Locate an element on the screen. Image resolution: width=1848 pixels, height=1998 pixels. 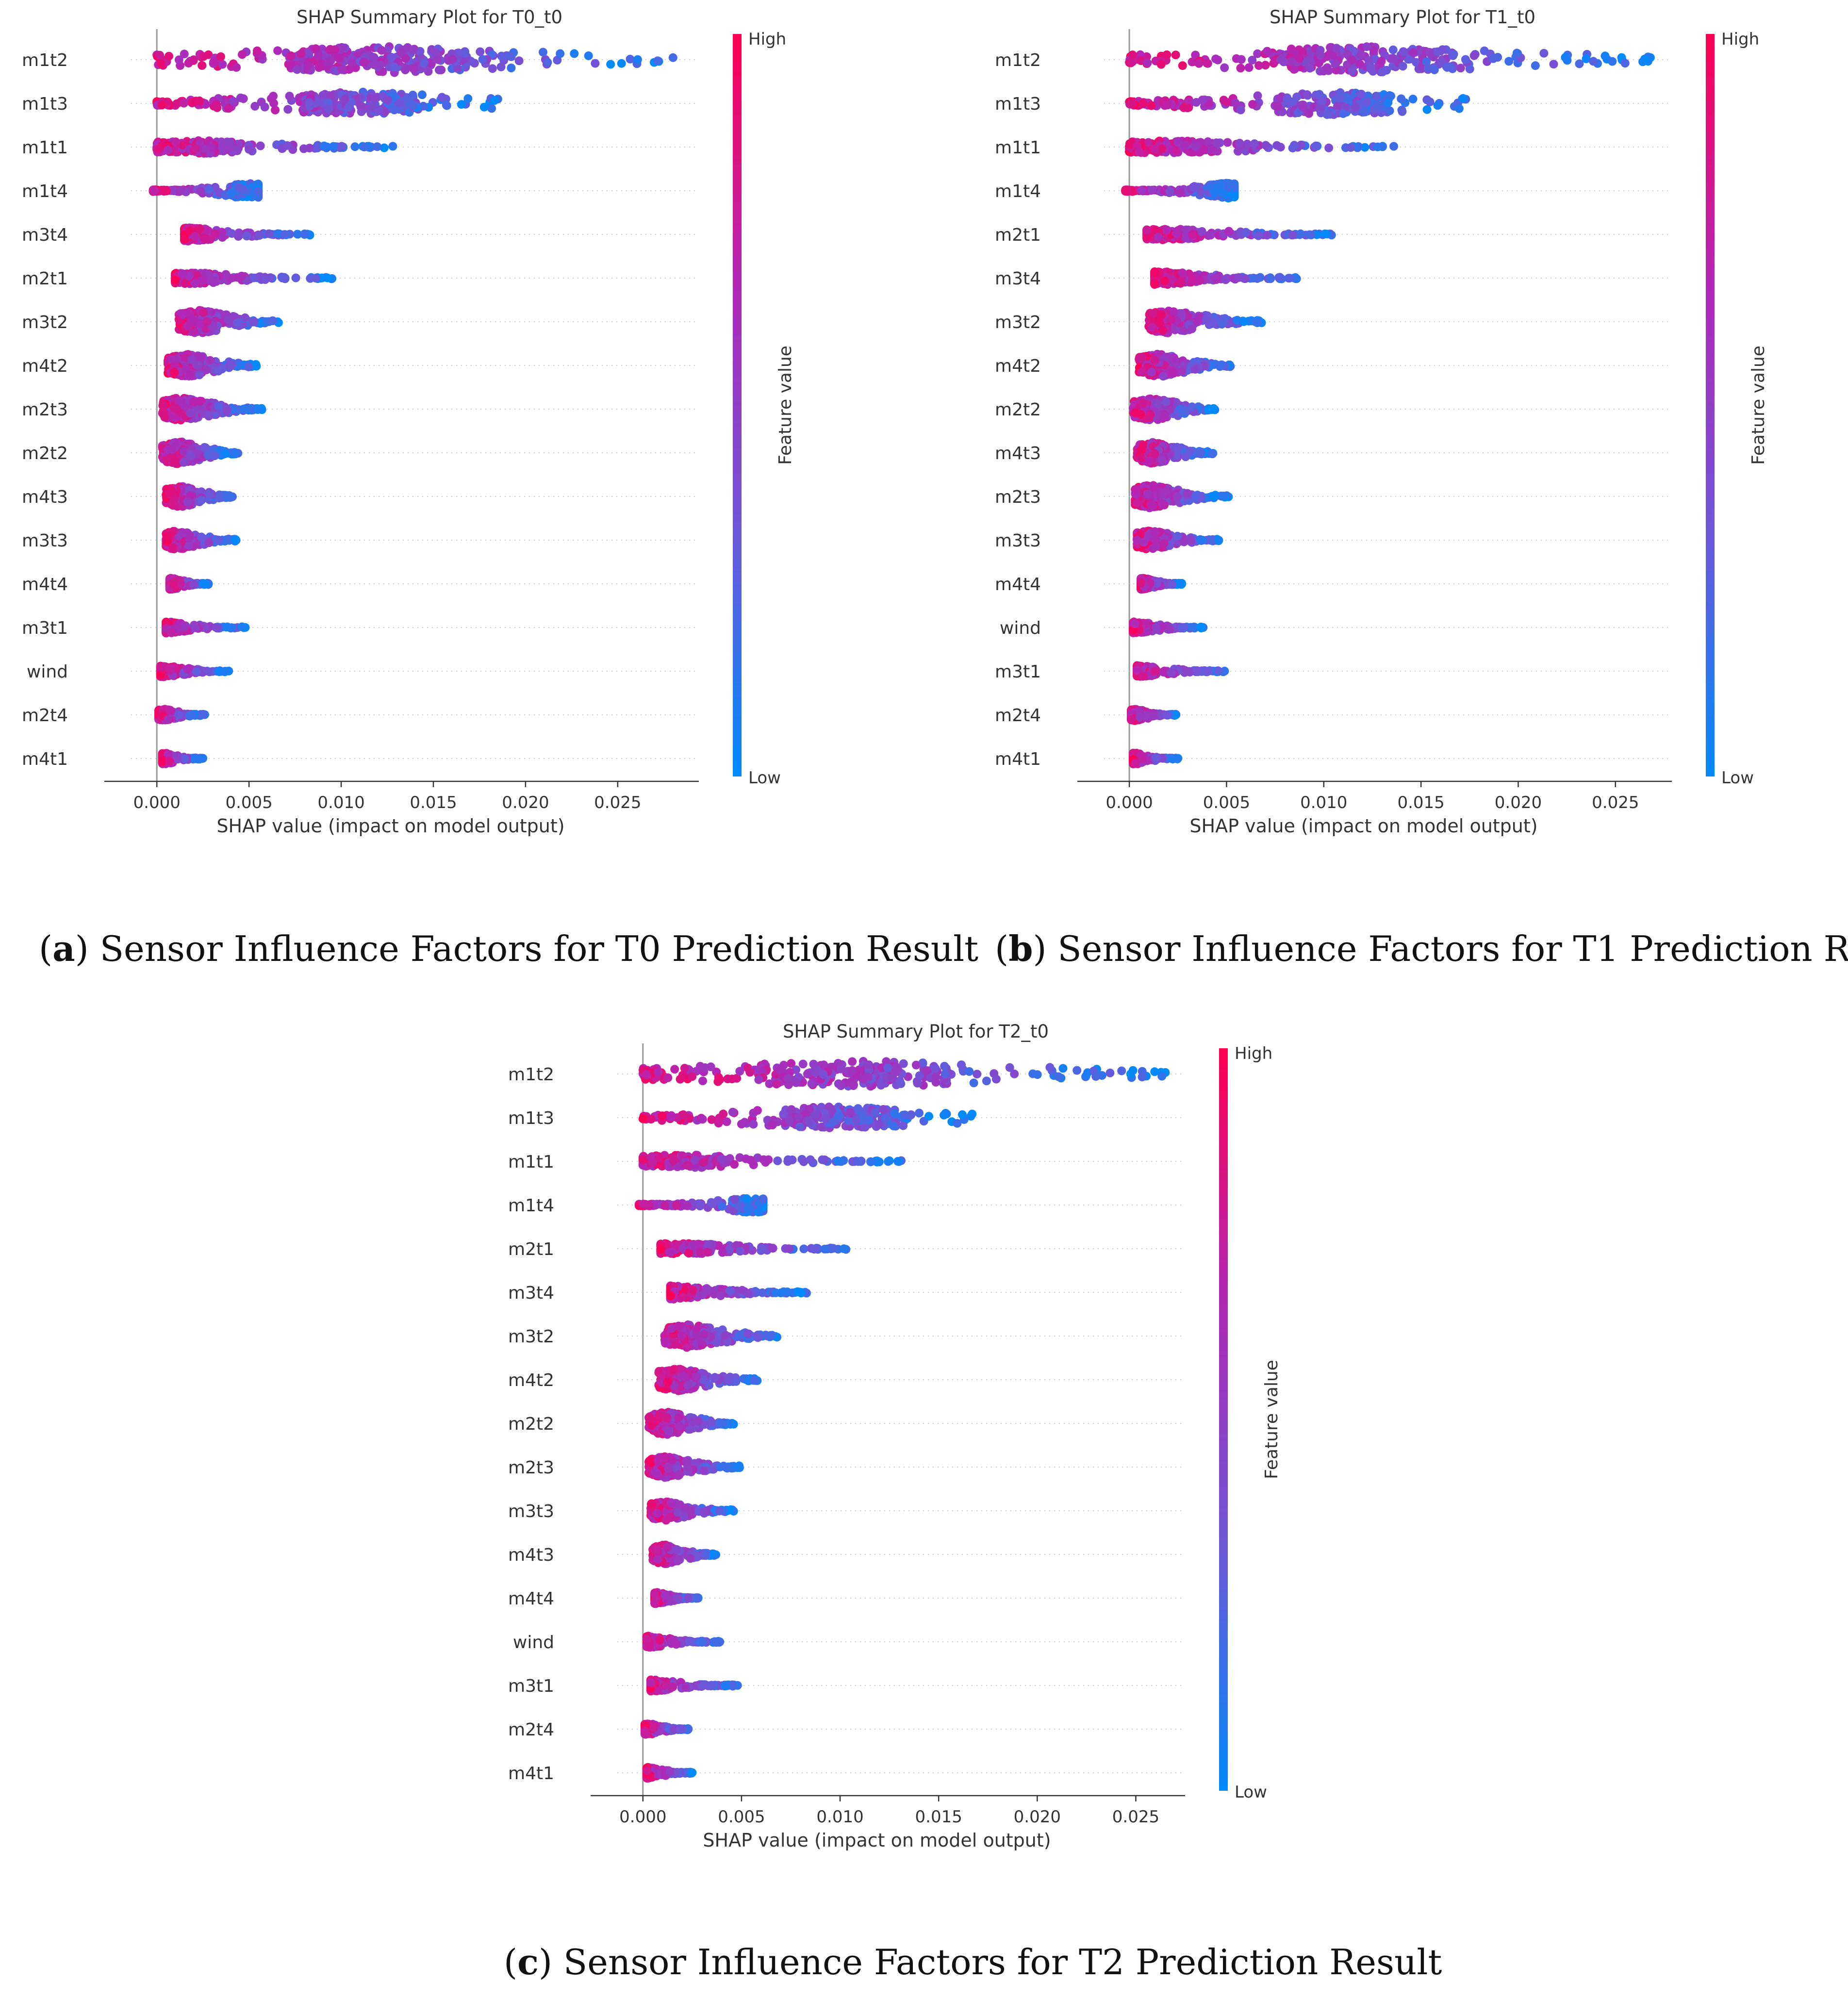
feature-label: m1t2 is located at coordinates (45, 60).